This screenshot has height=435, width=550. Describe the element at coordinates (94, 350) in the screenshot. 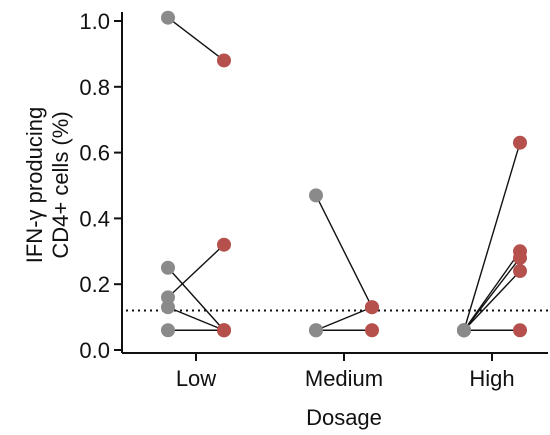

I see `y-tick-label: 0.0` at that location.